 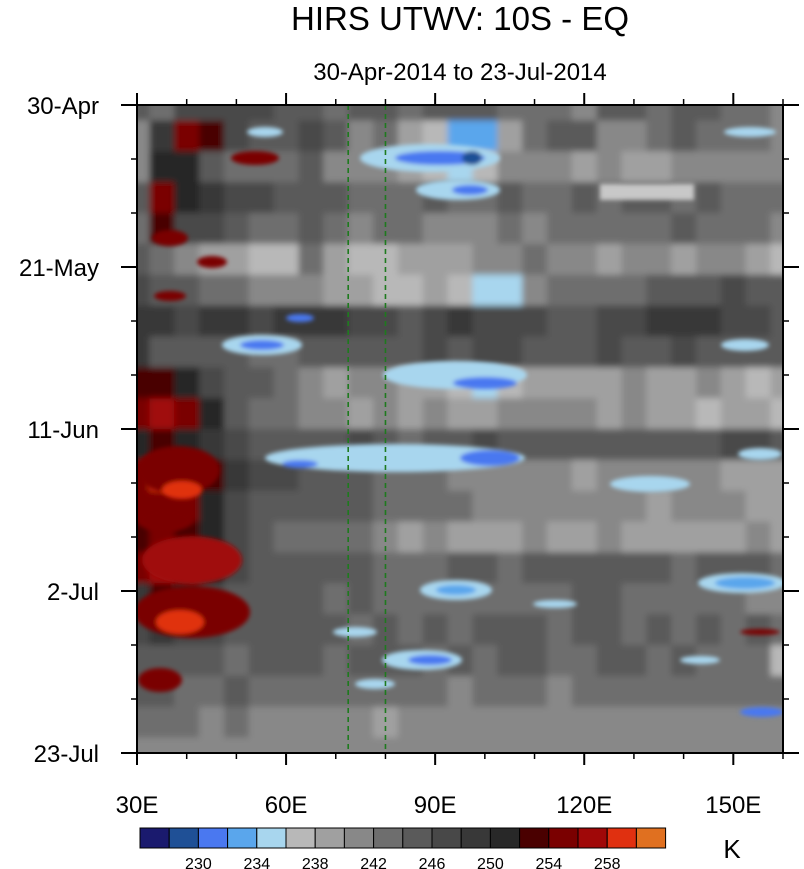 What do you see at coordinates (256, 862) in the screenshot?
I see `colorbar-label: 234` at bounding box center [256, 862].